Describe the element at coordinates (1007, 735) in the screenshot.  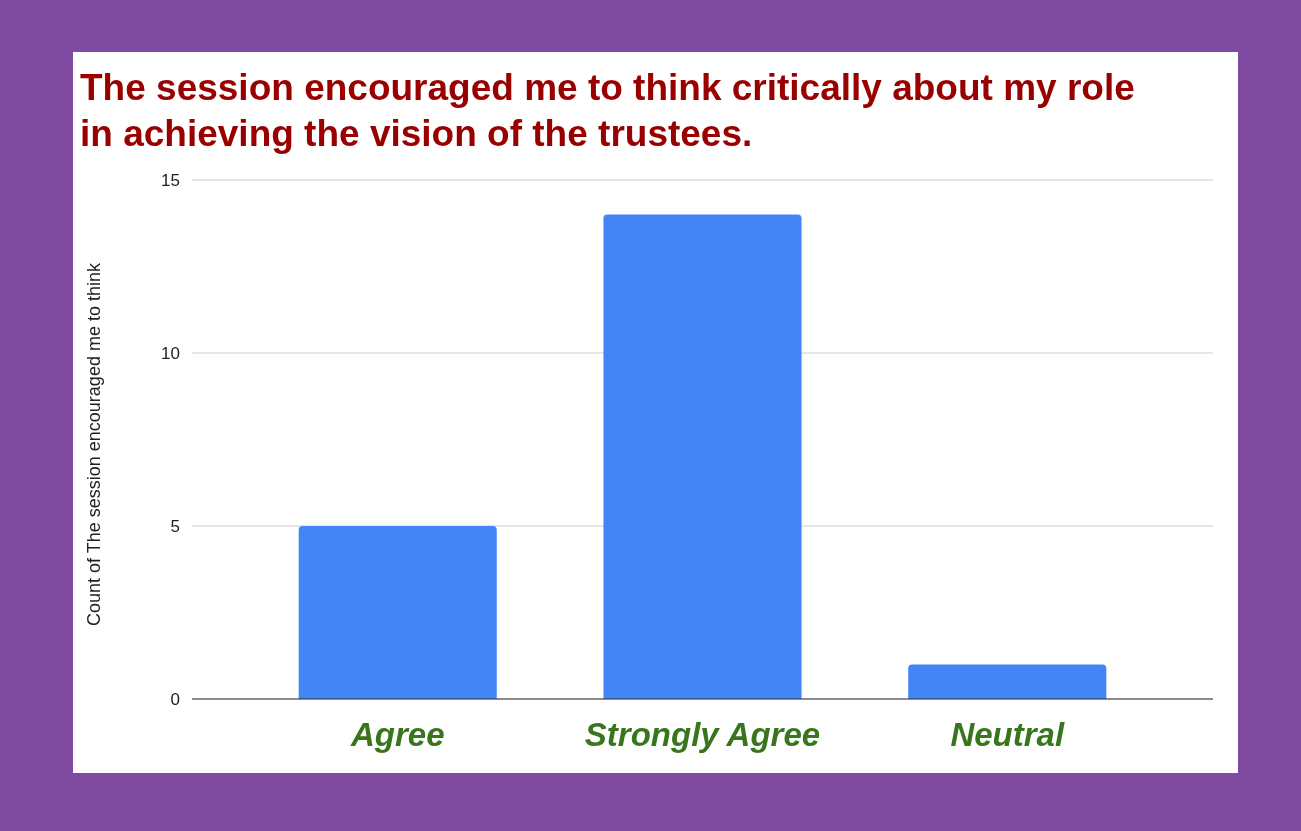
I see `x-tick-label: Neutral` at that location.